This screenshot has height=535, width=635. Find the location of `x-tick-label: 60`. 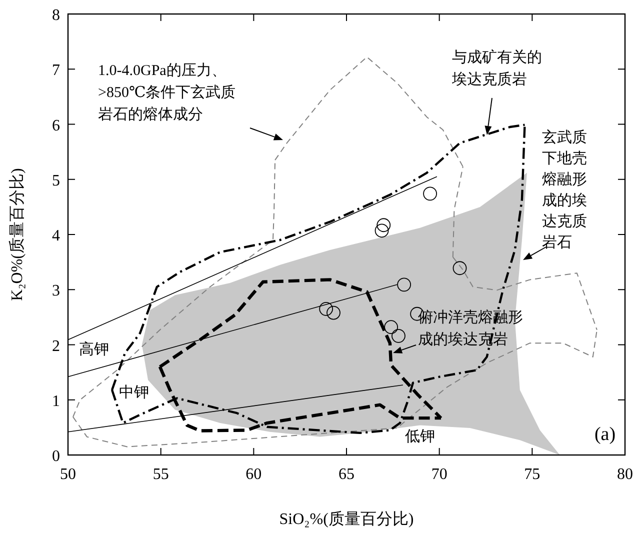

x-tick-label: 60 is located at coordinates (254, 474).